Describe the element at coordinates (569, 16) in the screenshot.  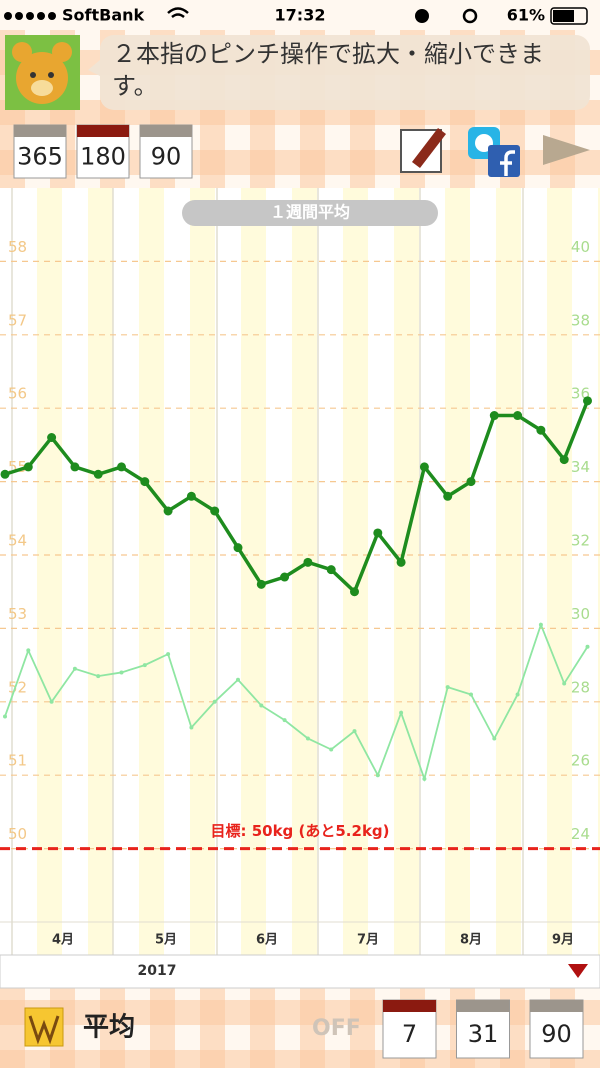
I see `battery-icon` at that location.